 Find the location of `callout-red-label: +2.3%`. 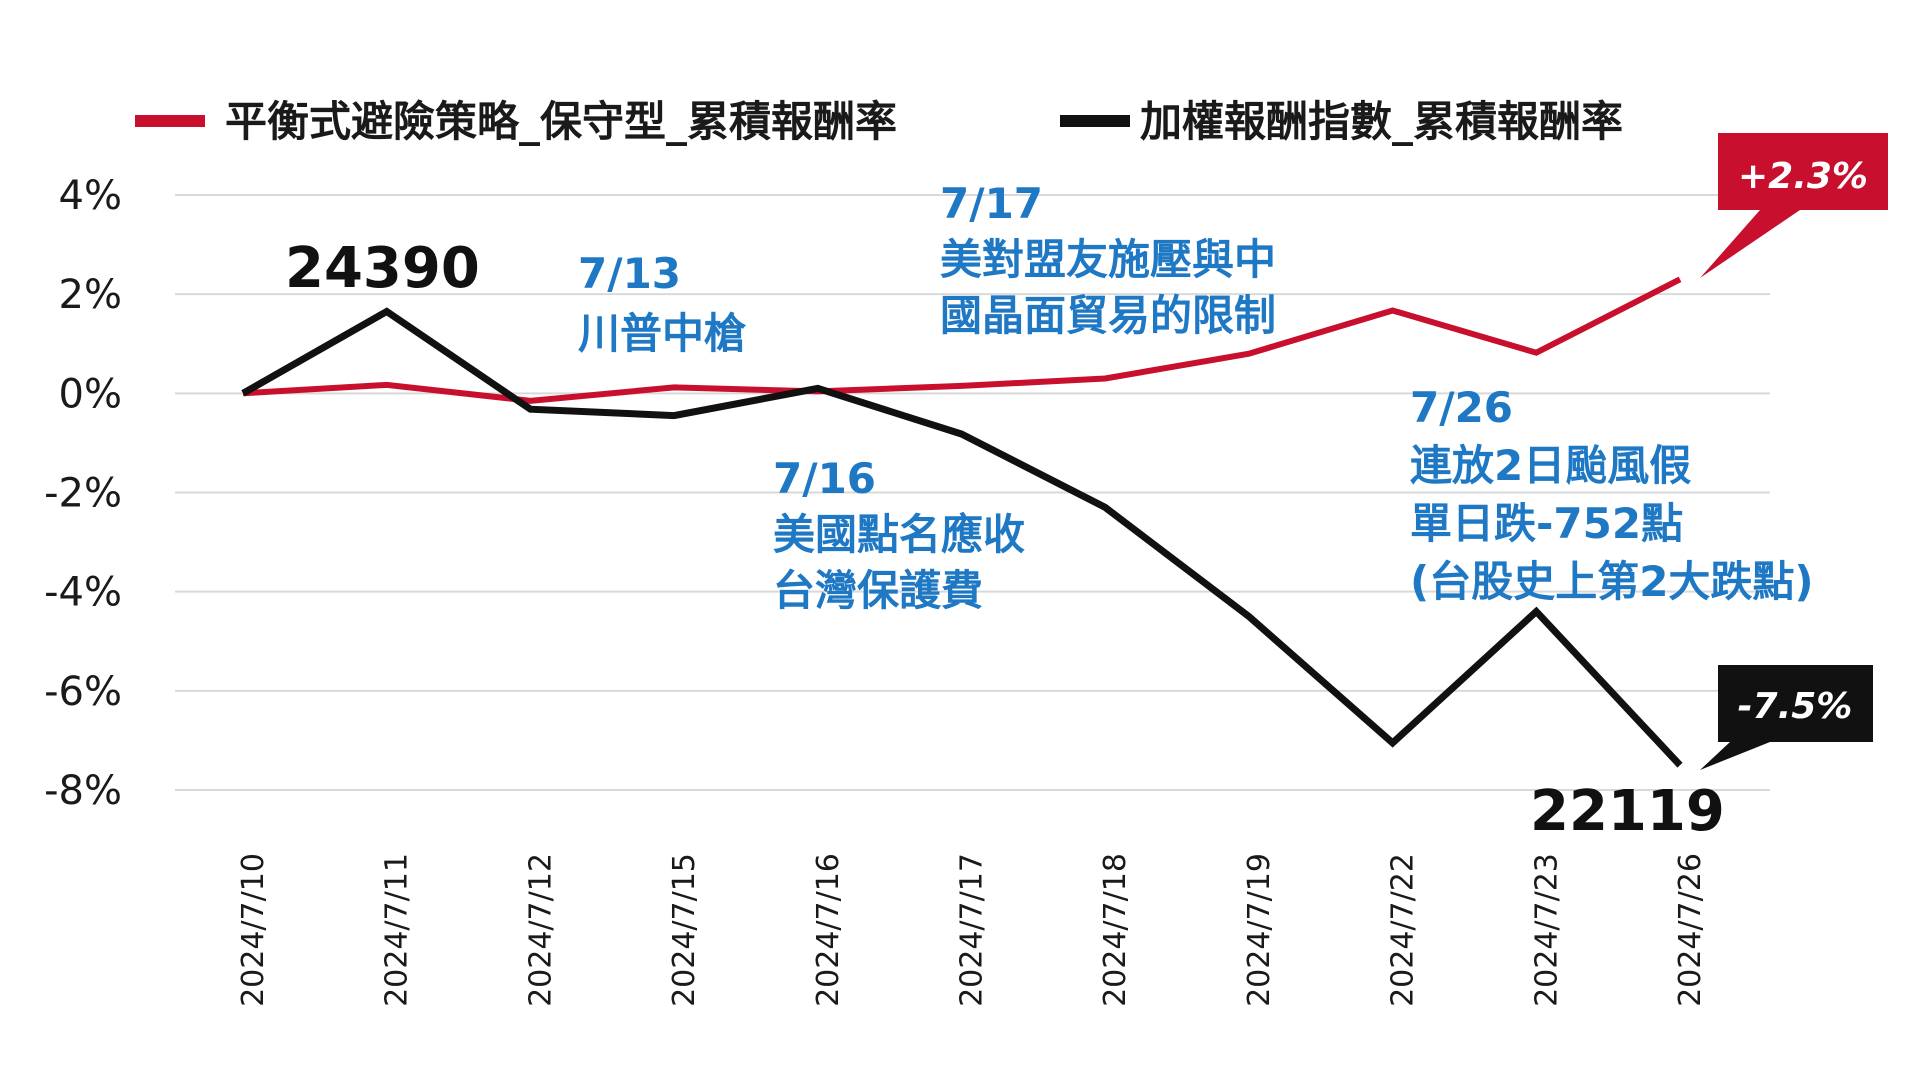

callout-red-label: +2.3% is located at coordinates (1803, 176).